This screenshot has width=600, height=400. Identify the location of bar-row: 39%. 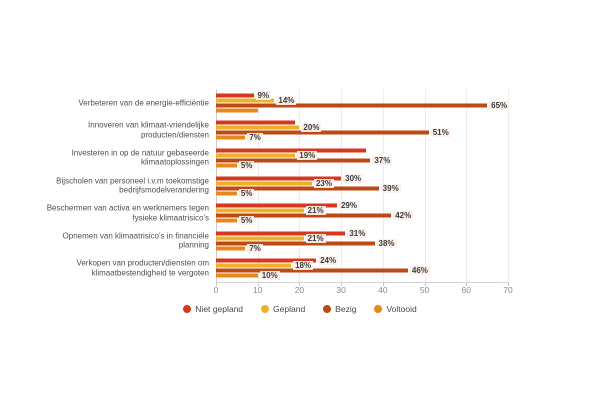
(362, 188).